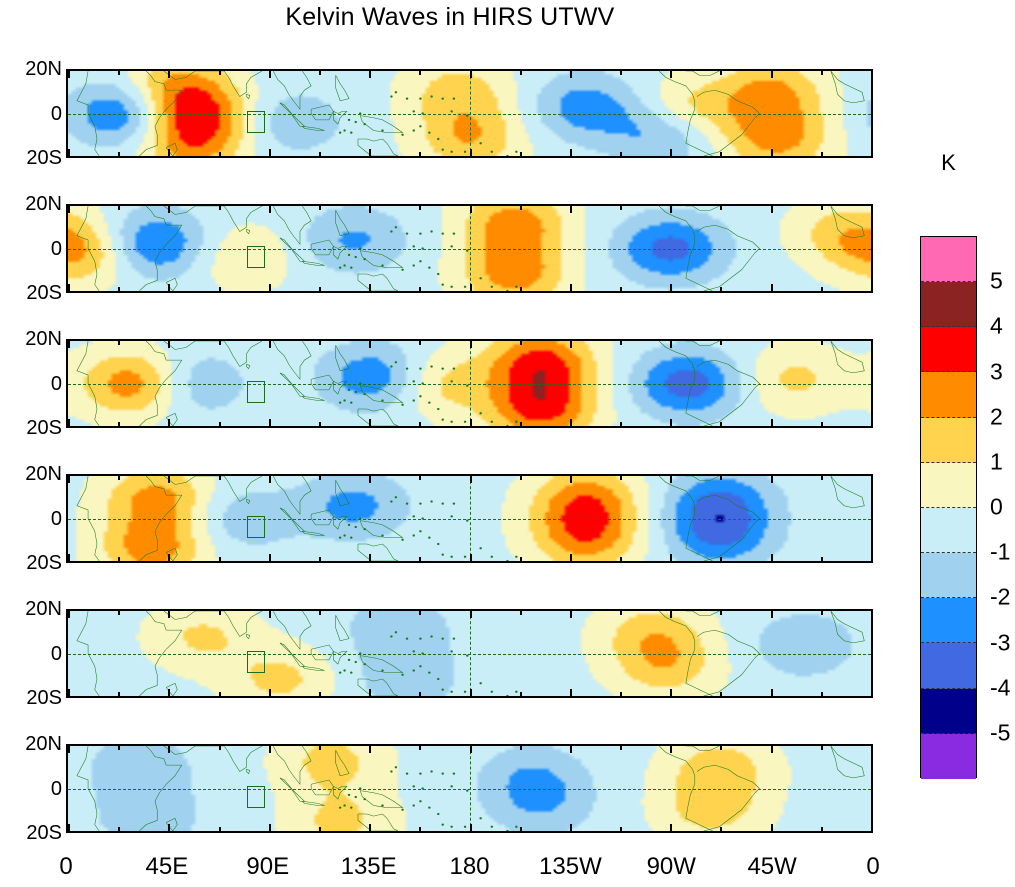 The width and height of the screenshot is (1015, 887). Describe the element at coordinates (1000, 732) in the screenshot. I see `colorbar-tick-label: -5` at that location.